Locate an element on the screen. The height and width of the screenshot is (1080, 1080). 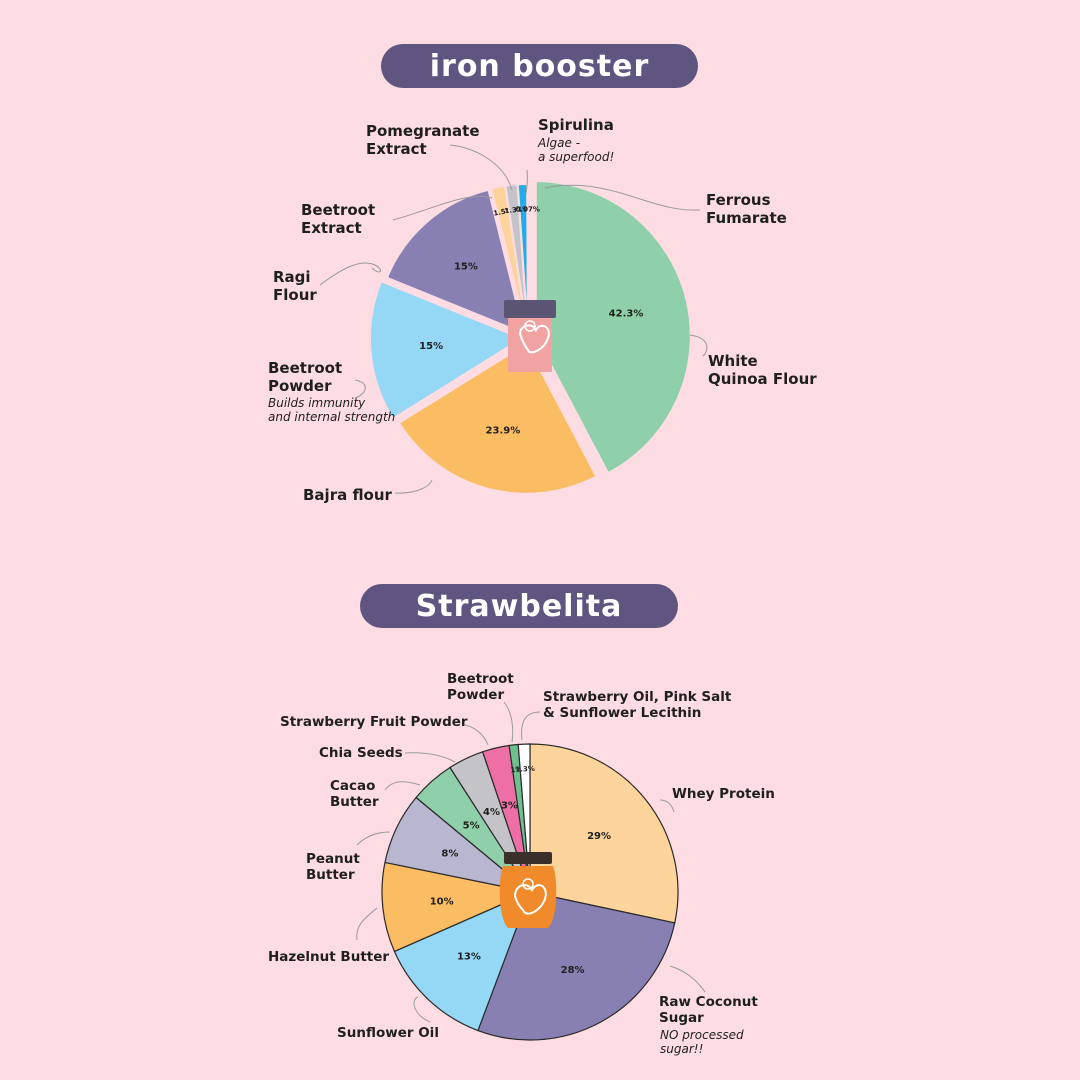
note-coconut: NO processed sugar!! is located at coordinates (702, 1042).